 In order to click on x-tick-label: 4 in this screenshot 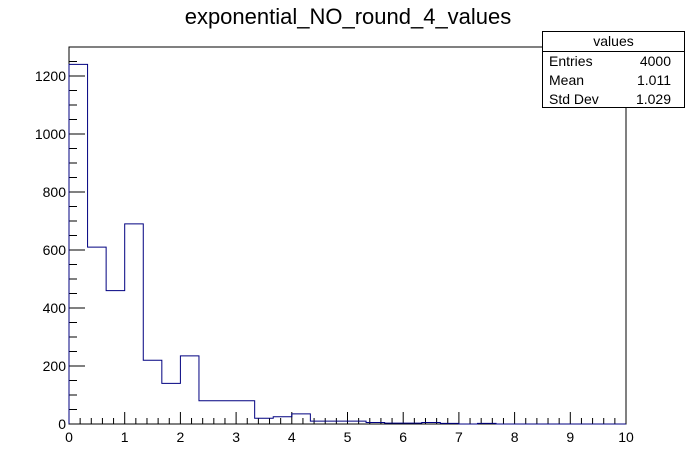, I will do `click(292, 437)`.